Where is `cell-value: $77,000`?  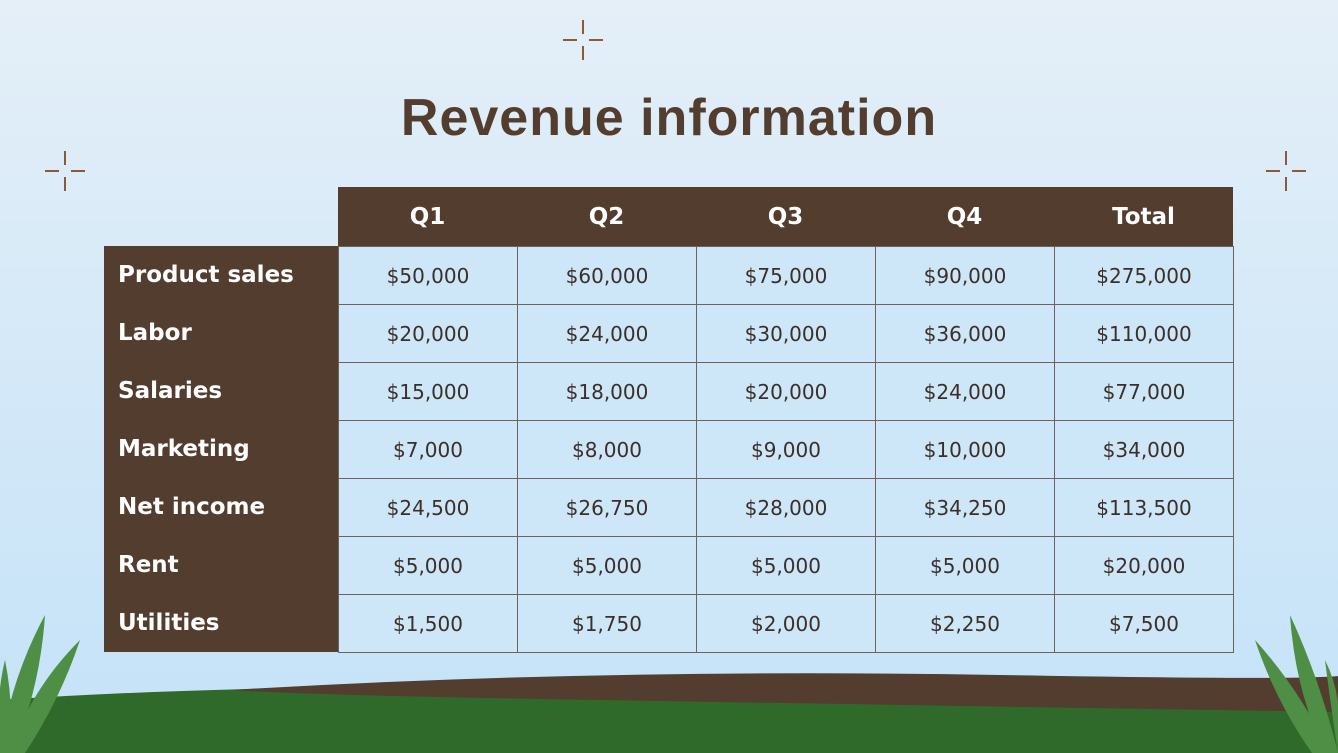
cell-value: $77,000 is located at coordinates (1144, 391).